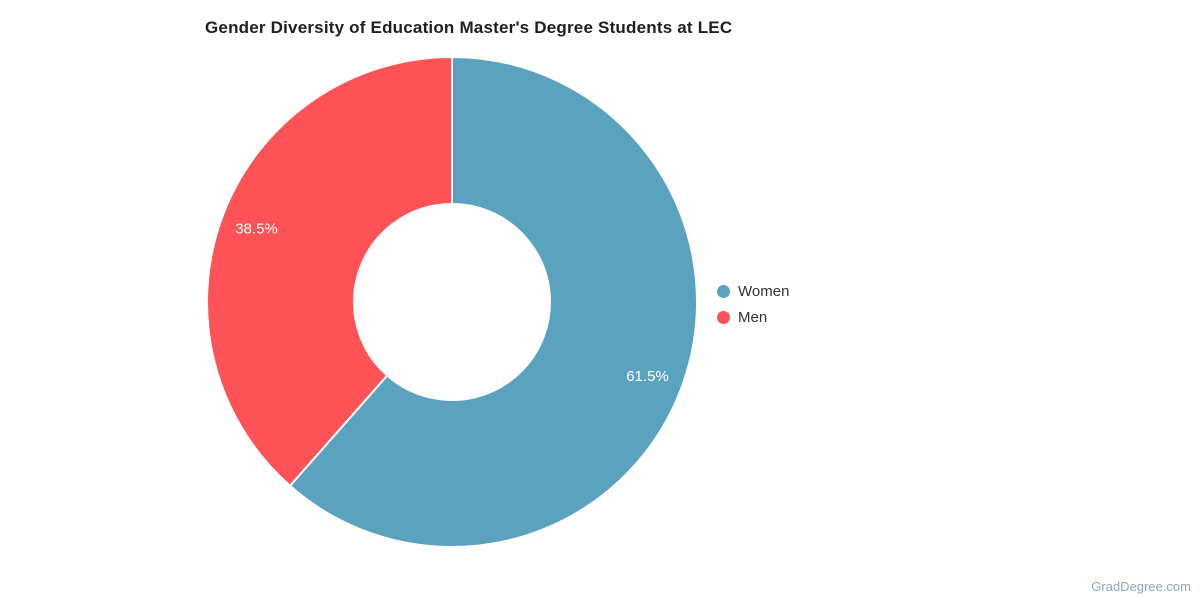 The height and width of the screenshot is (600, 1200). Describe the element at coordinates (1141, 586) in the screenshot. I see `credits-watermark: GradDegree.com` at that location.